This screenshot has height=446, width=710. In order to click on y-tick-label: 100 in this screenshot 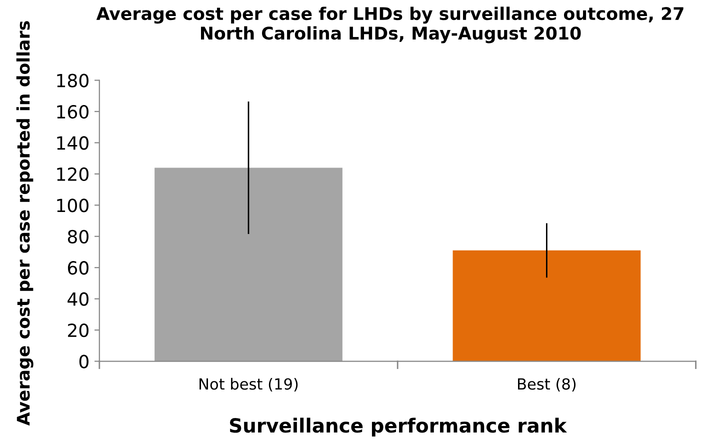, I will do `click(72, 205)`.